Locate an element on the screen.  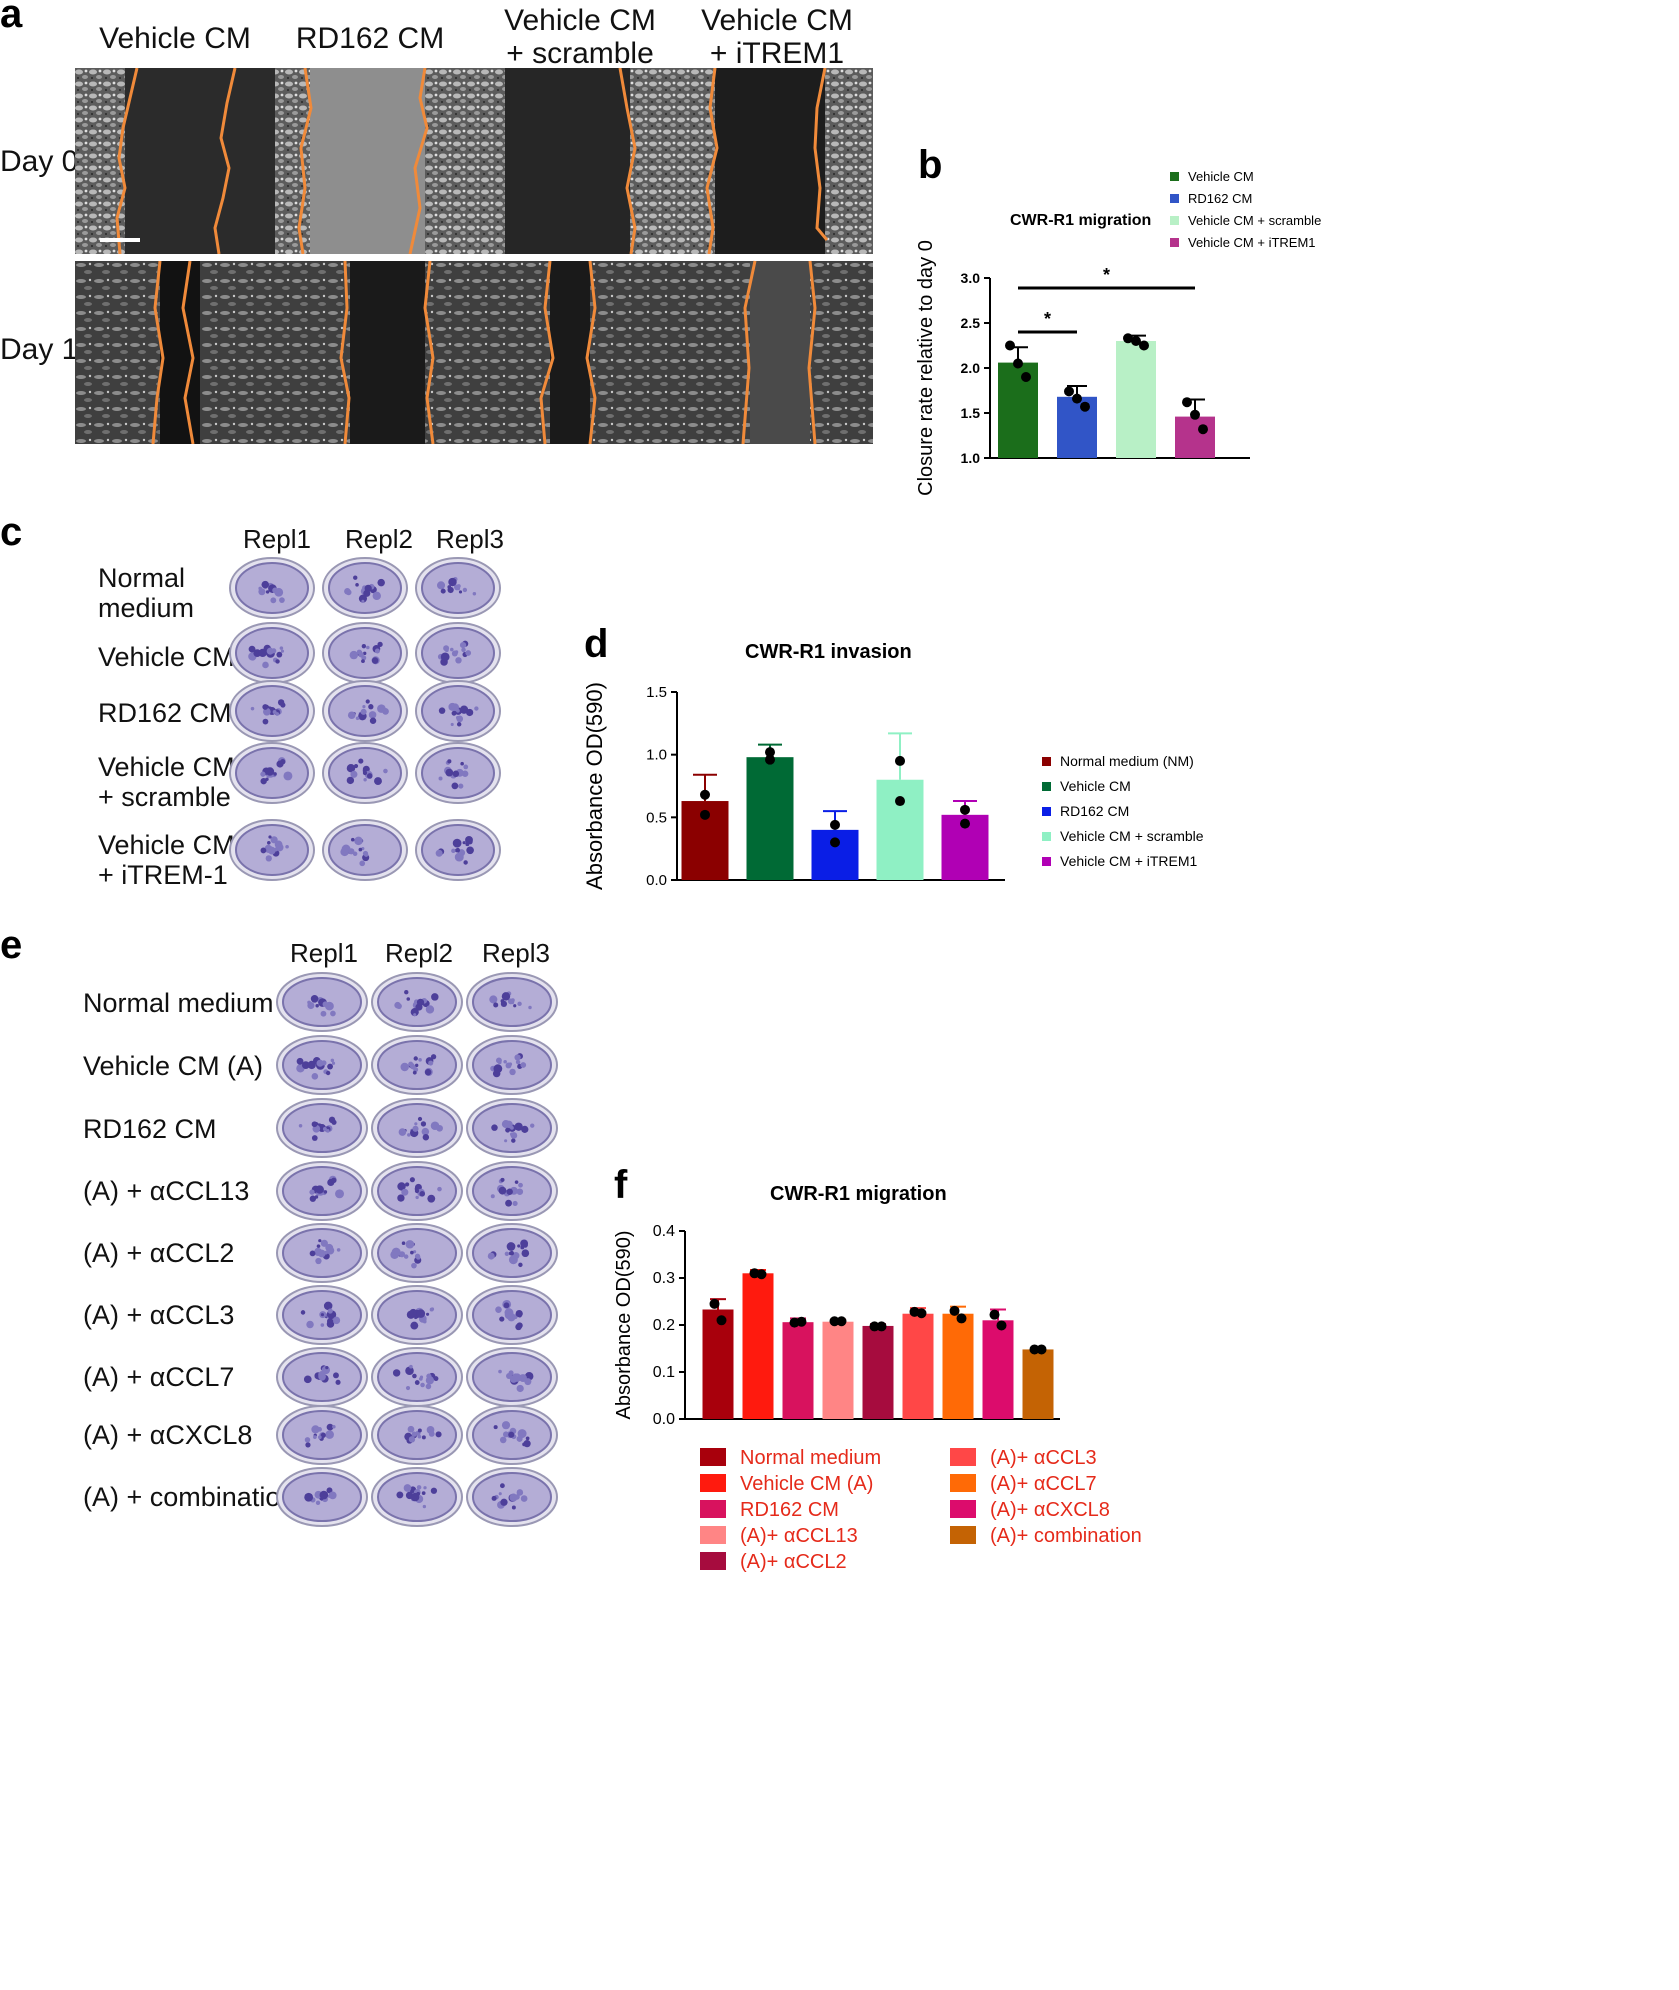
panel-e-well-r2-c3 is located at coordinates (512, 1065).